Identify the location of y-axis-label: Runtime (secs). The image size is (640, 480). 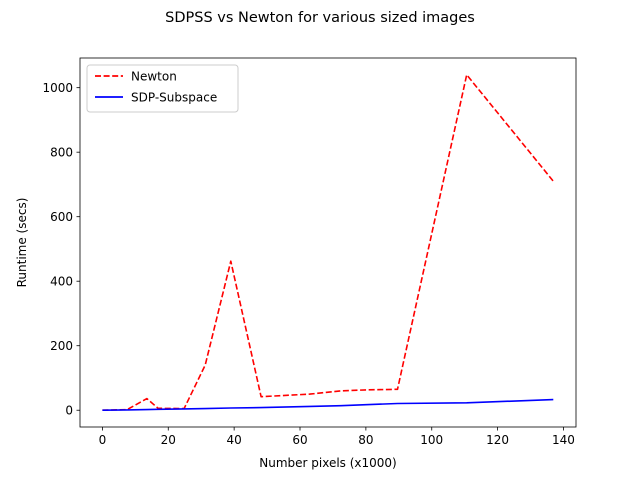
(22, 243).